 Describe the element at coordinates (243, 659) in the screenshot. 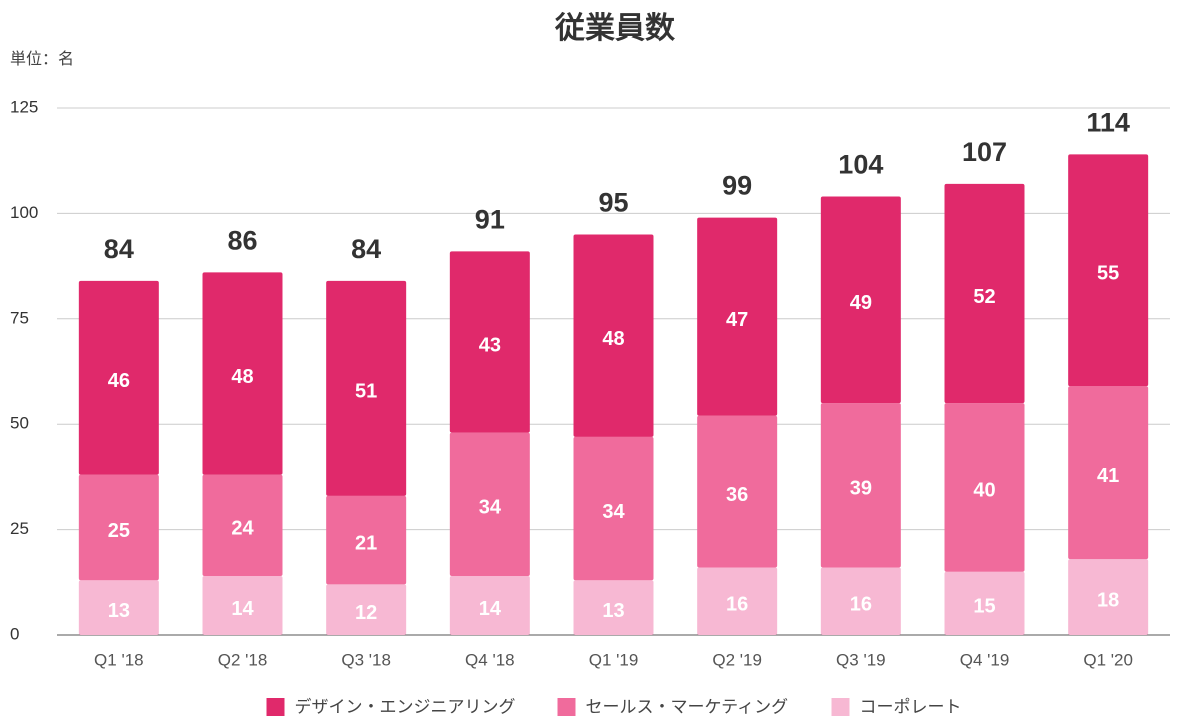

I see `x-tick-label: Q2 '18` at that location.